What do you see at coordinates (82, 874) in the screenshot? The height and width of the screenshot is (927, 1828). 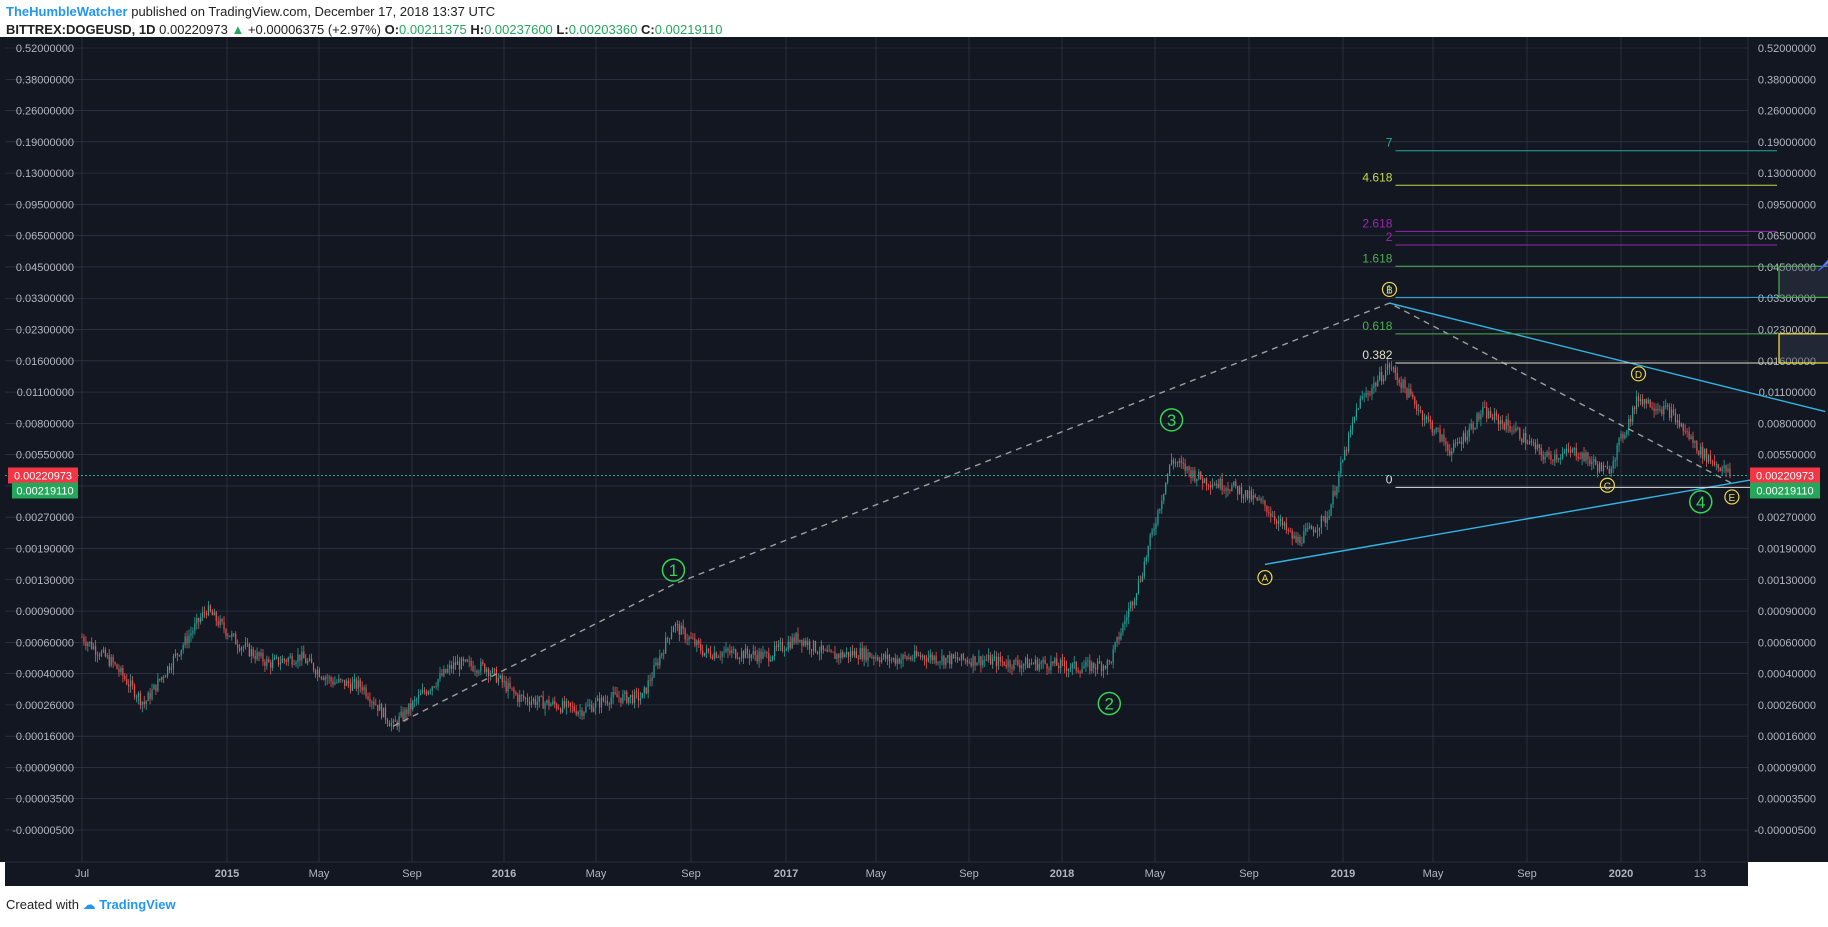 I see `x-tick-label: Jul` at bounding box center [82, 874].